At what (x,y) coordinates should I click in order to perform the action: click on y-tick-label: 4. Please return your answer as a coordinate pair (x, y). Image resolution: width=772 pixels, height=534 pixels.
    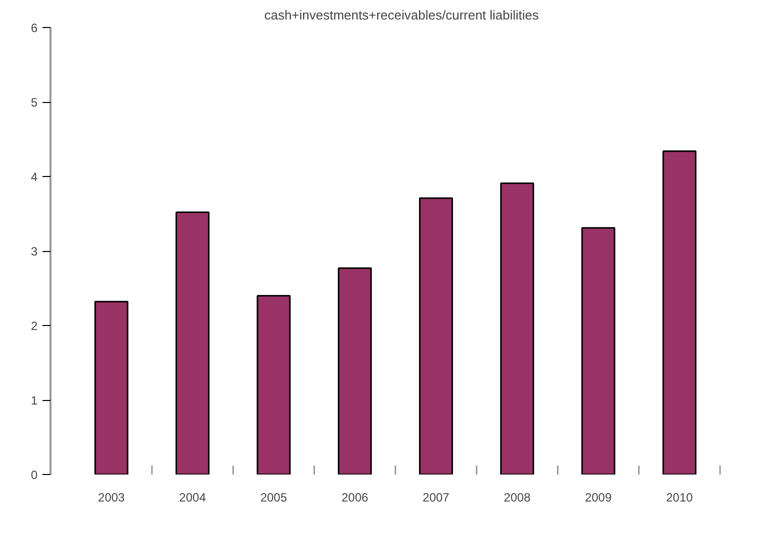
    Looking at the image, I should click on (34, 177).